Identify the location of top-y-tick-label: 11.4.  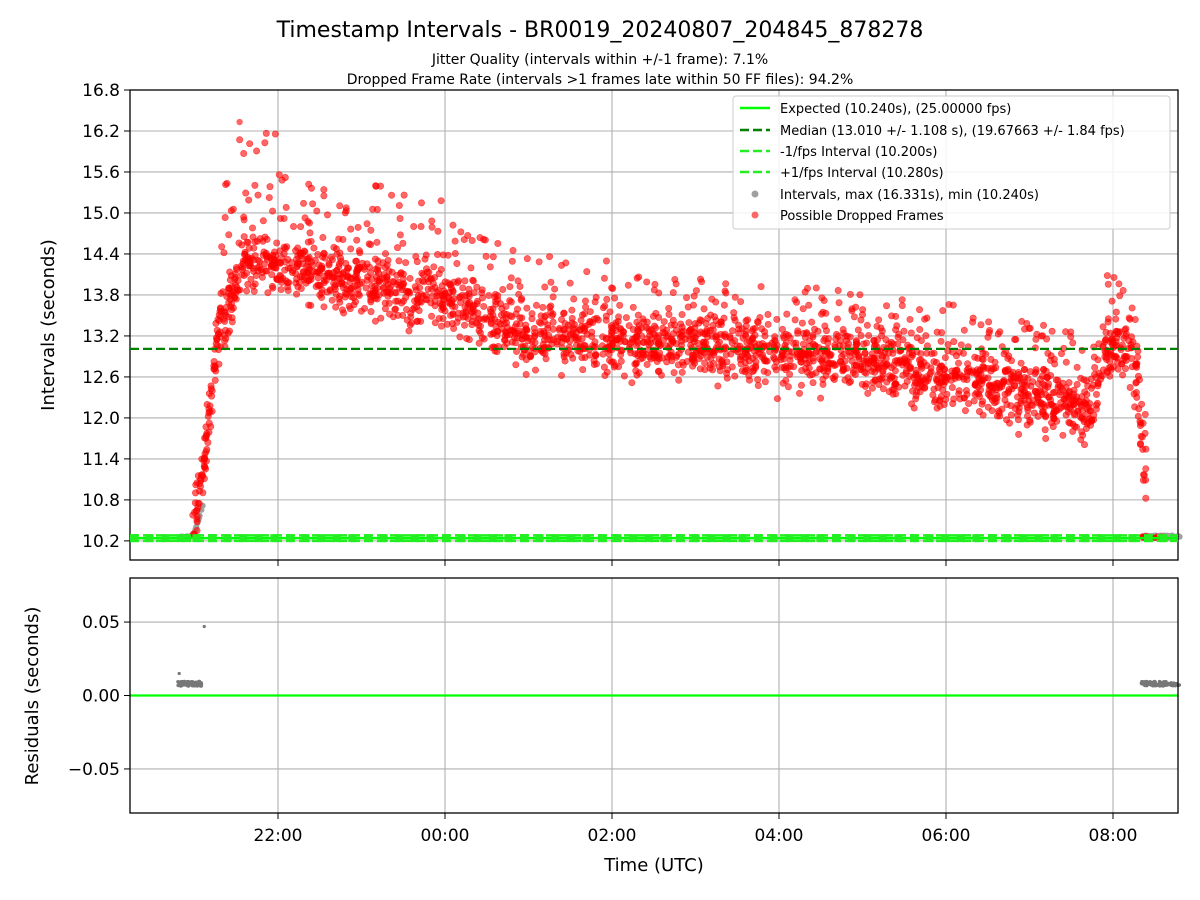
(101, 460).